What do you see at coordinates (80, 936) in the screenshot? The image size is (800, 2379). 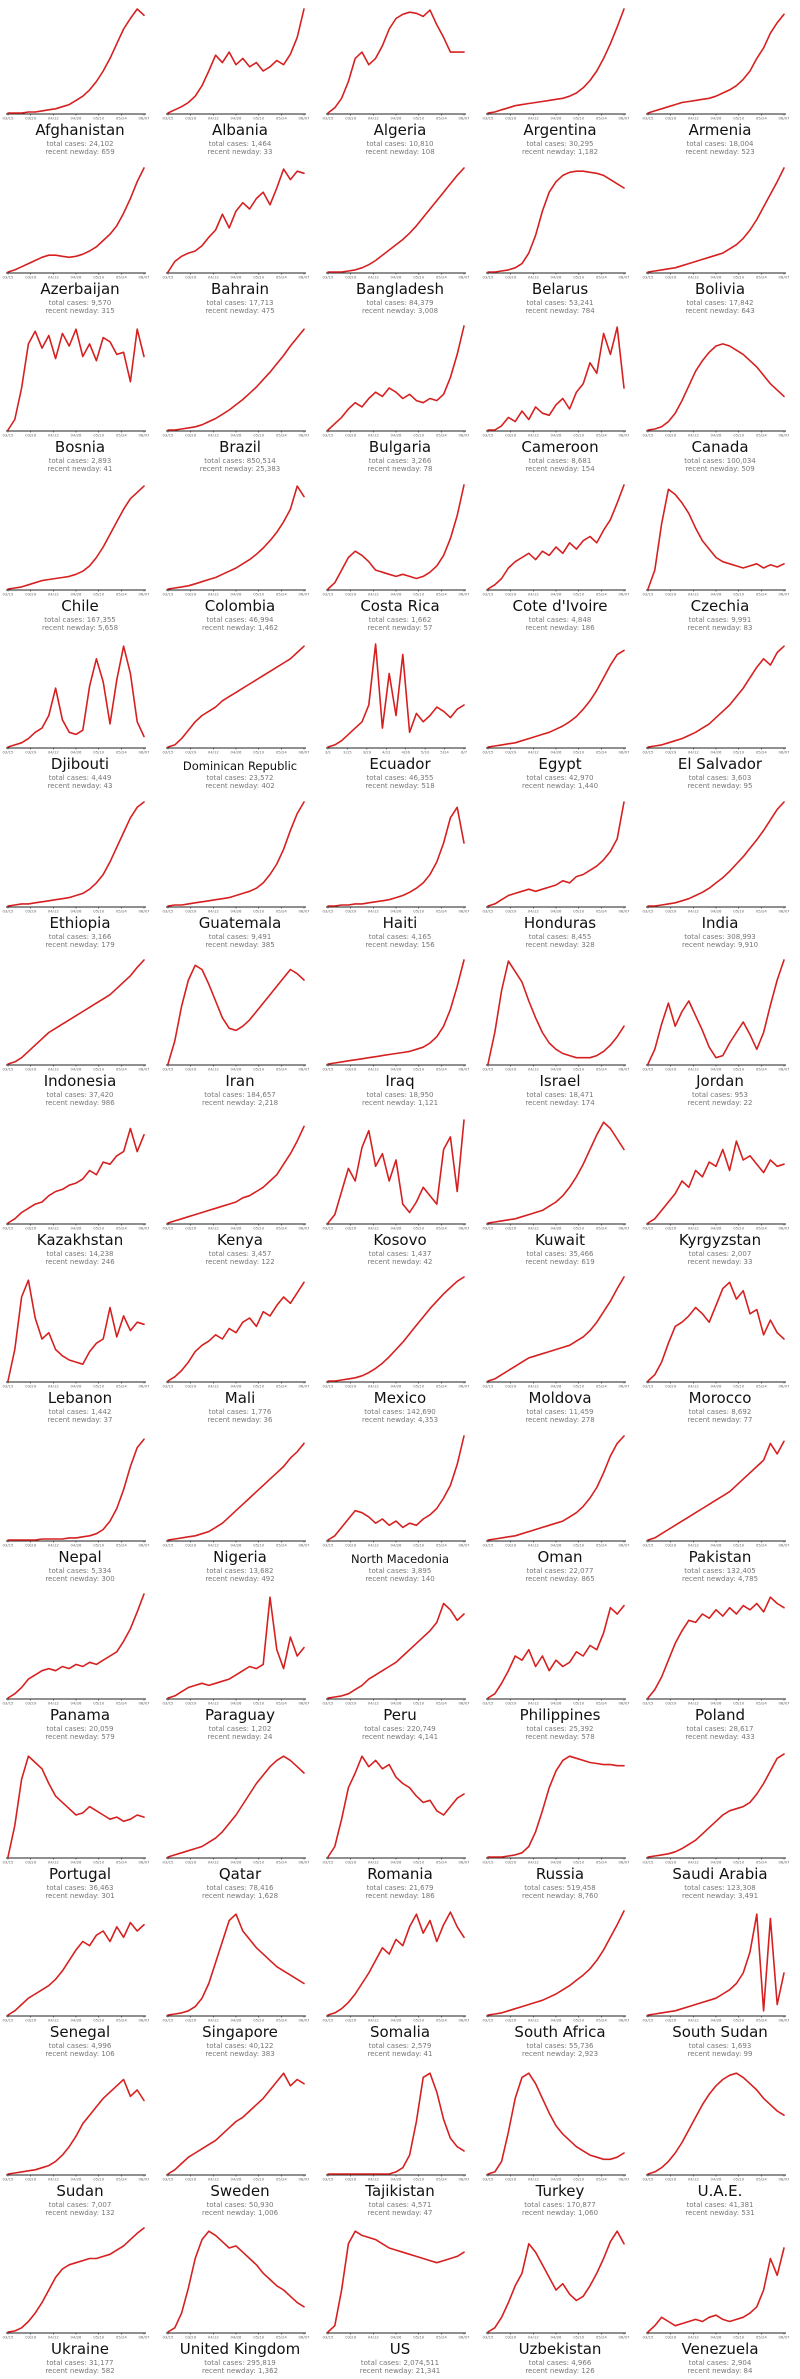 I see `total-cases: total cases: 3,166` at bounding box center [80, 936].